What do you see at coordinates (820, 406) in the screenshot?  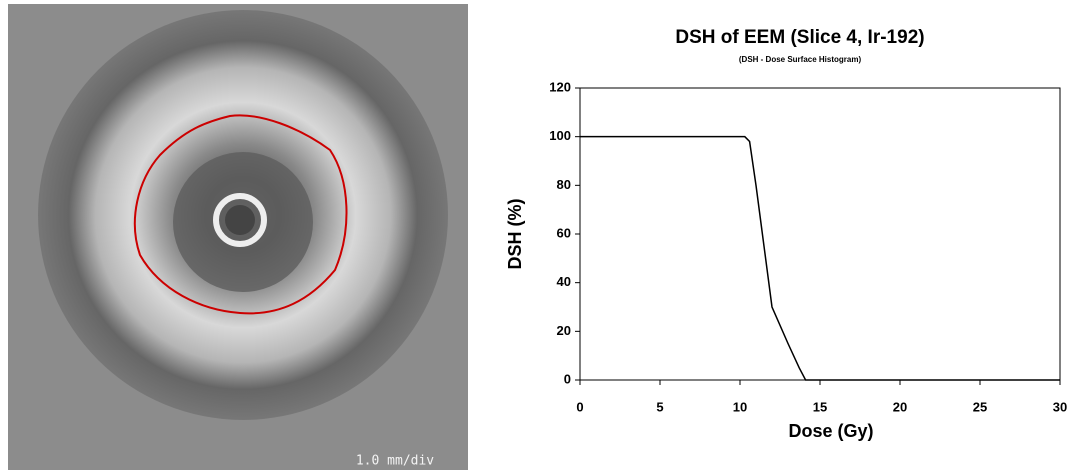 I see `x-tick-label: 15` at bounding box center [820, 406].